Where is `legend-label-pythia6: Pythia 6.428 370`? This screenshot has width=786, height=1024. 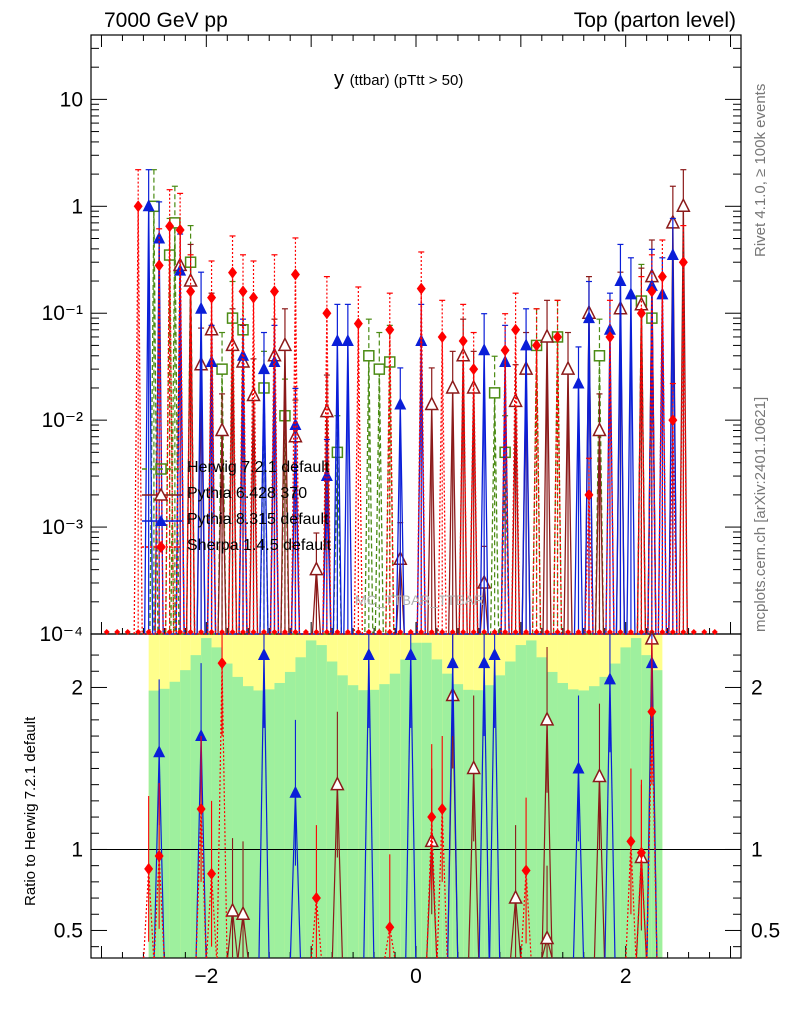 legend-label-pythia6: Pythia 6.428 370 is located at coordinates (247, 493).